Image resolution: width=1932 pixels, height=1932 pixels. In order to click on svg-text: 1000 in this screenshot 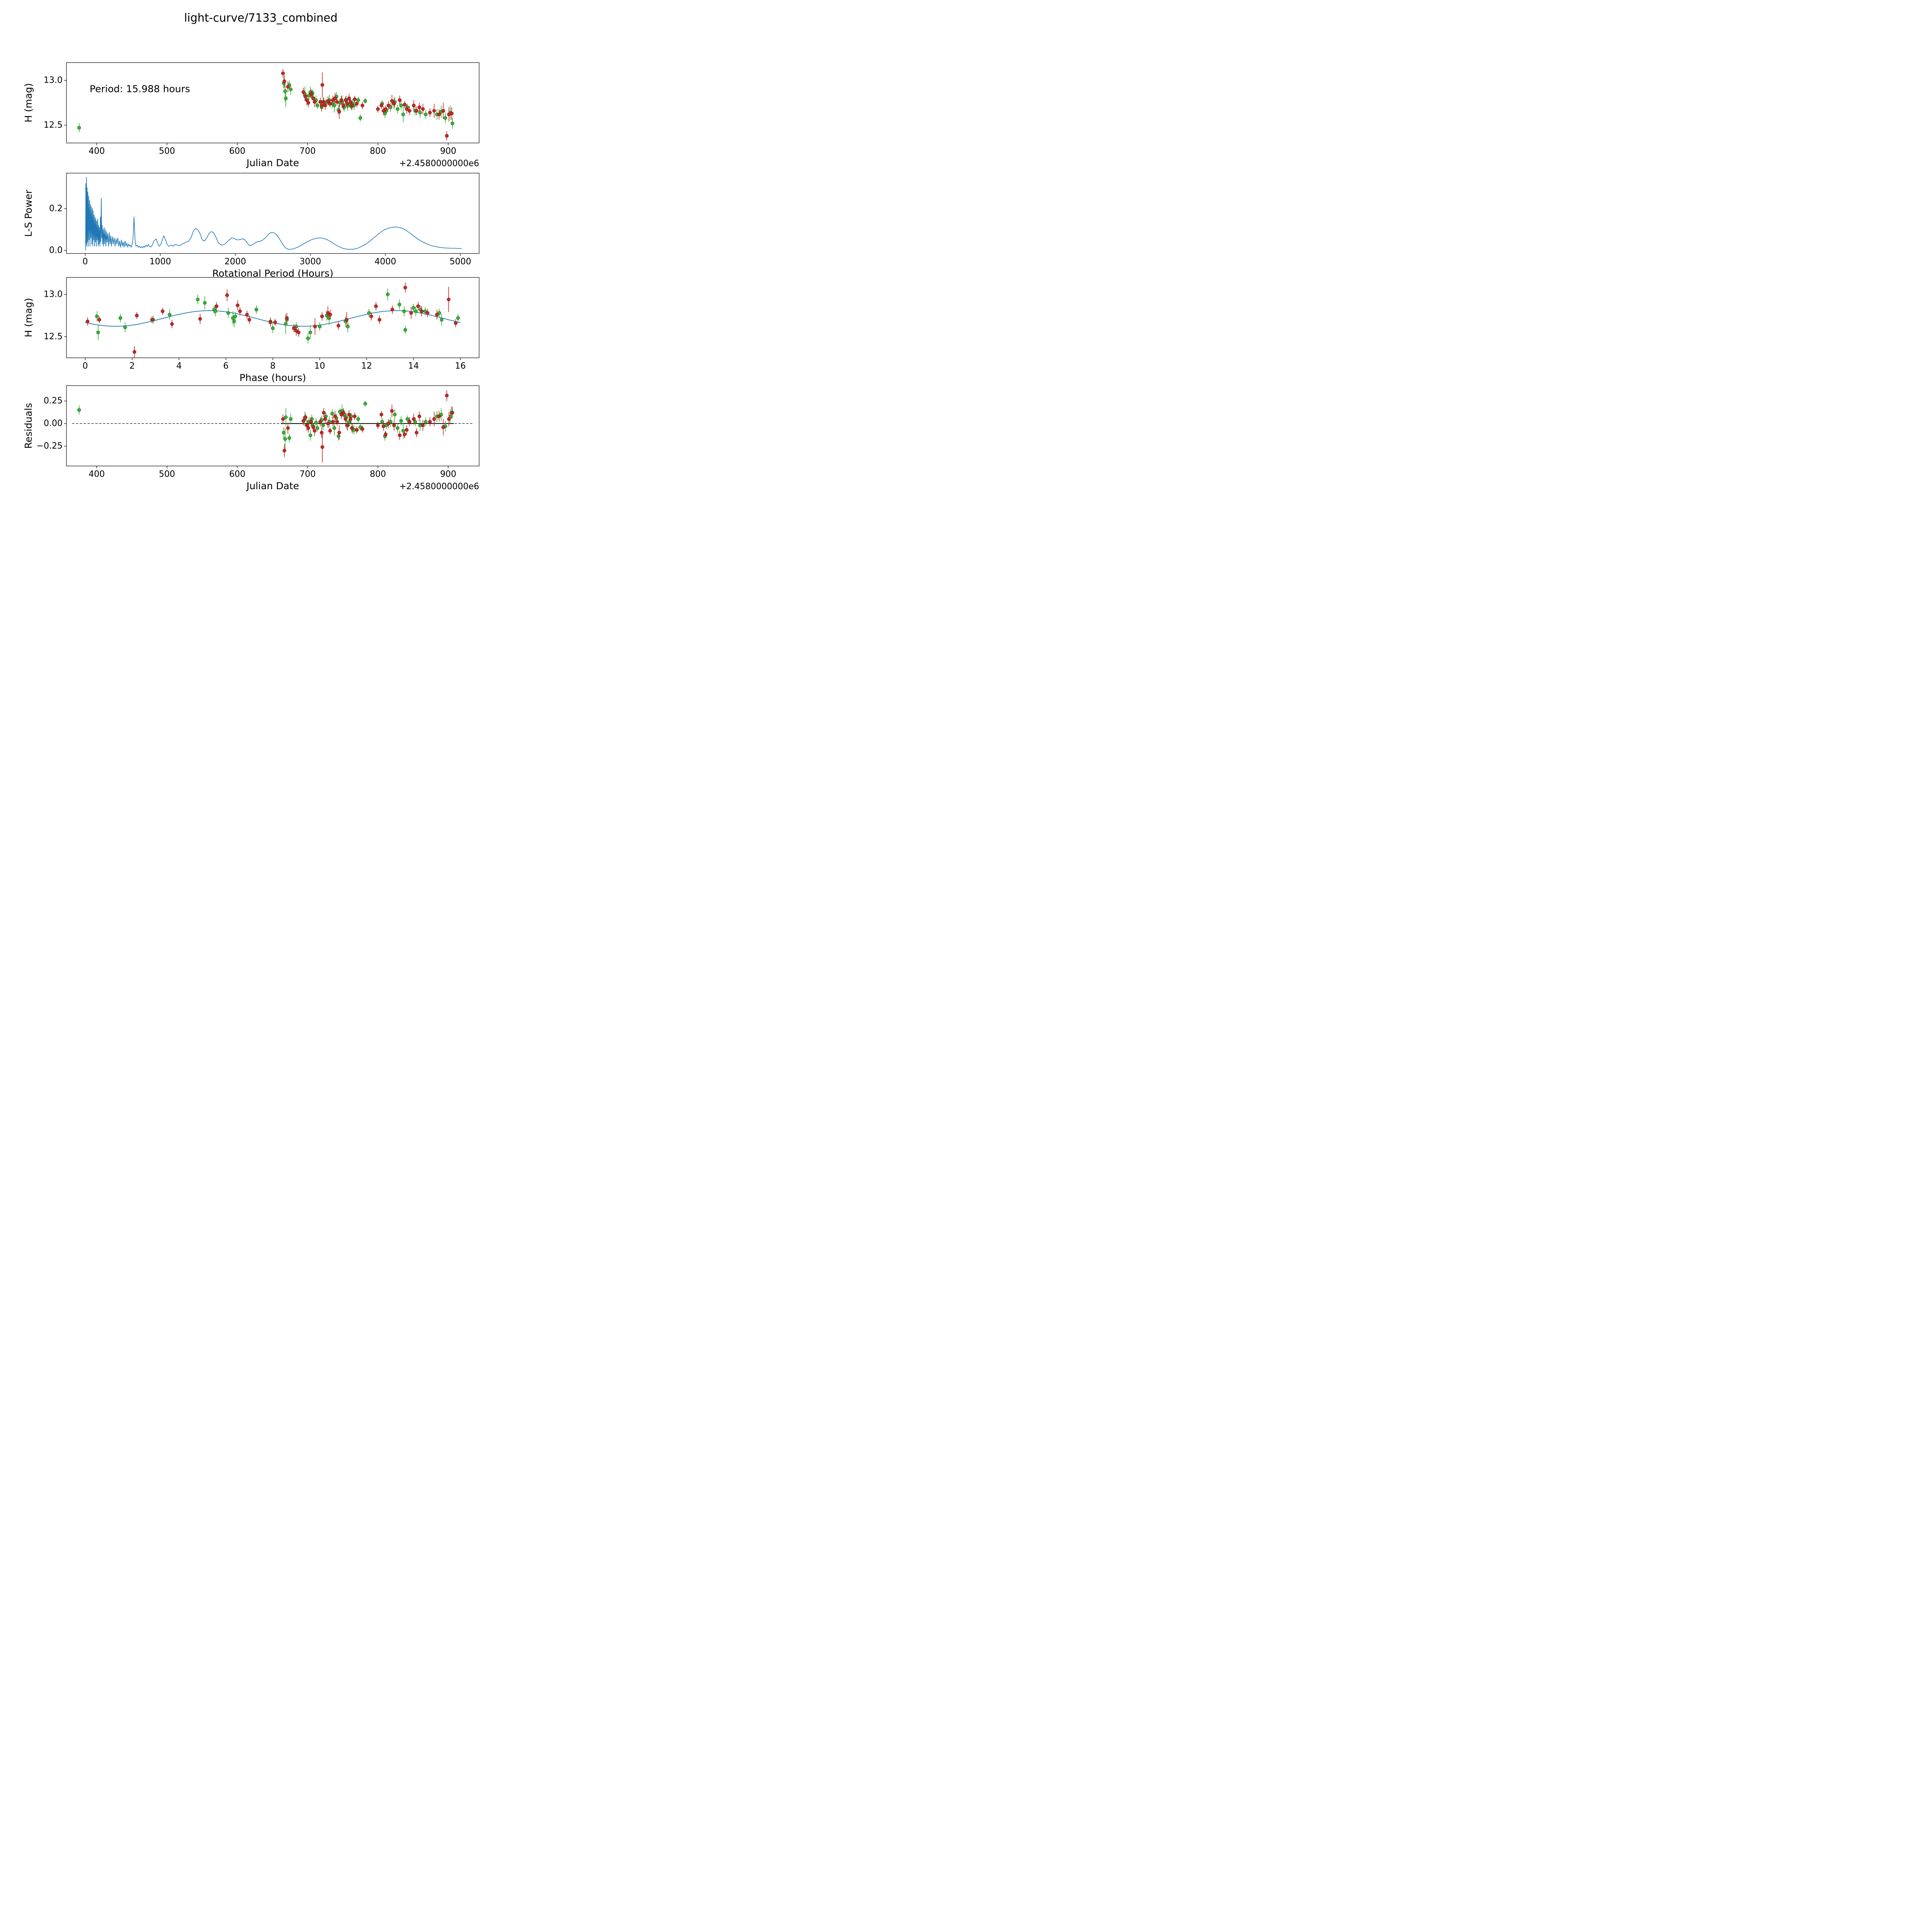, I will do `click(160, 262)`.